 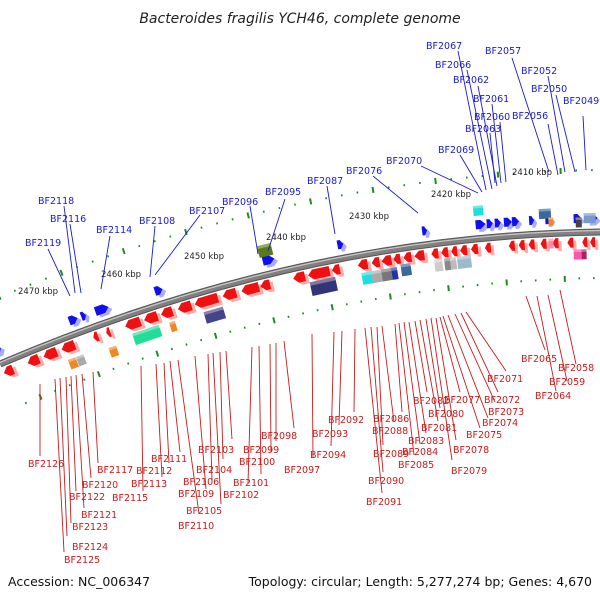 I want to click on gray-feature, so click(x=439, y=265).